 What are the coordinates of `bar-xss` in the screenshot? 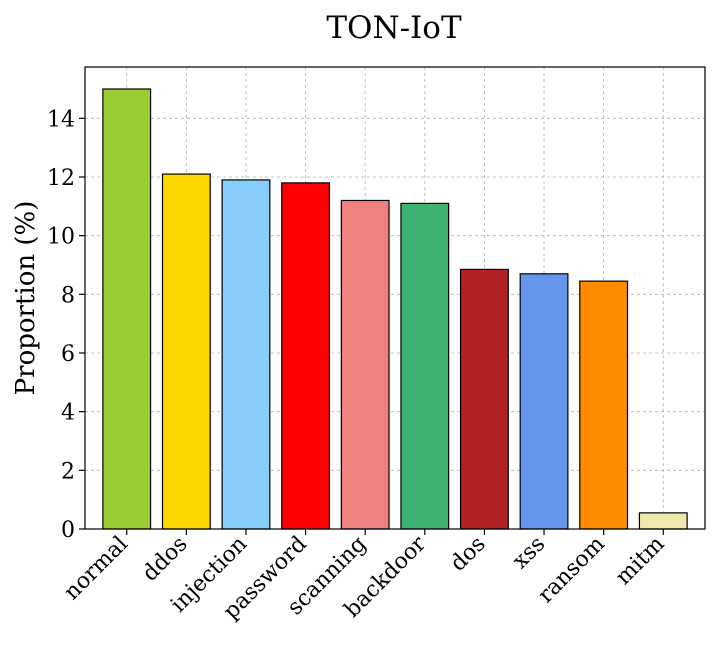 It's located at (544, 401).